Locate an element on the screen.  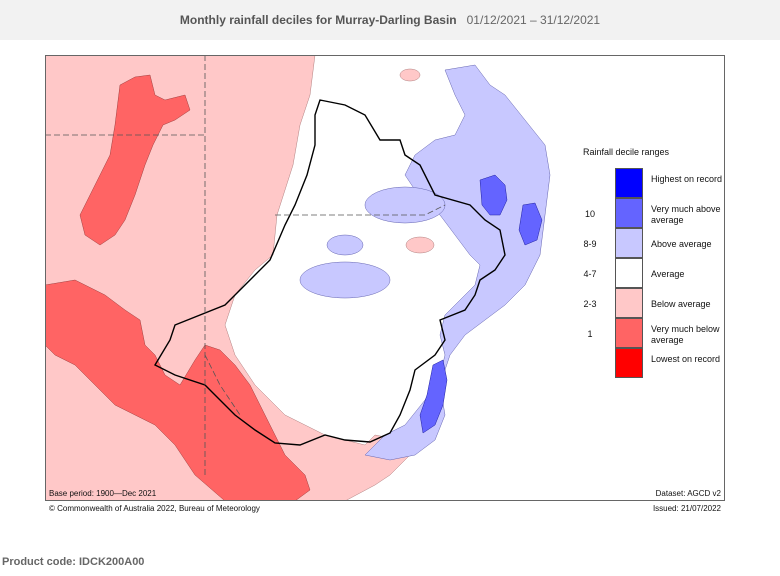
above-average-patch-west is located at coordinates (345, 245).